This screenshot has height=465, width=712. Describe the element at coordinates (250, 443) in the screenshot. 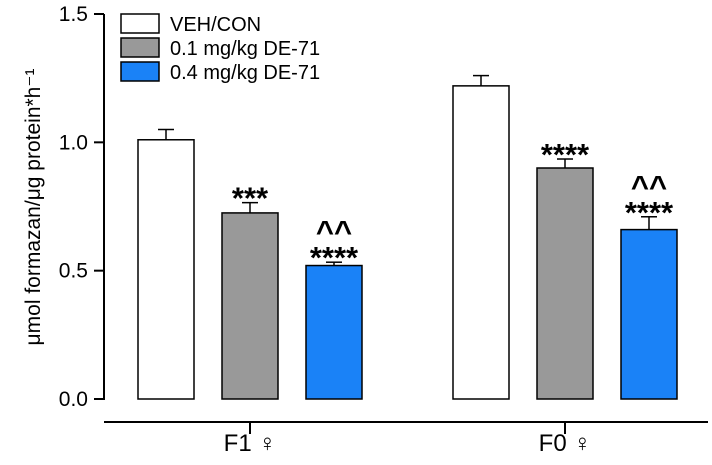

I see `x-tick-label: F1 ♀` at that location.